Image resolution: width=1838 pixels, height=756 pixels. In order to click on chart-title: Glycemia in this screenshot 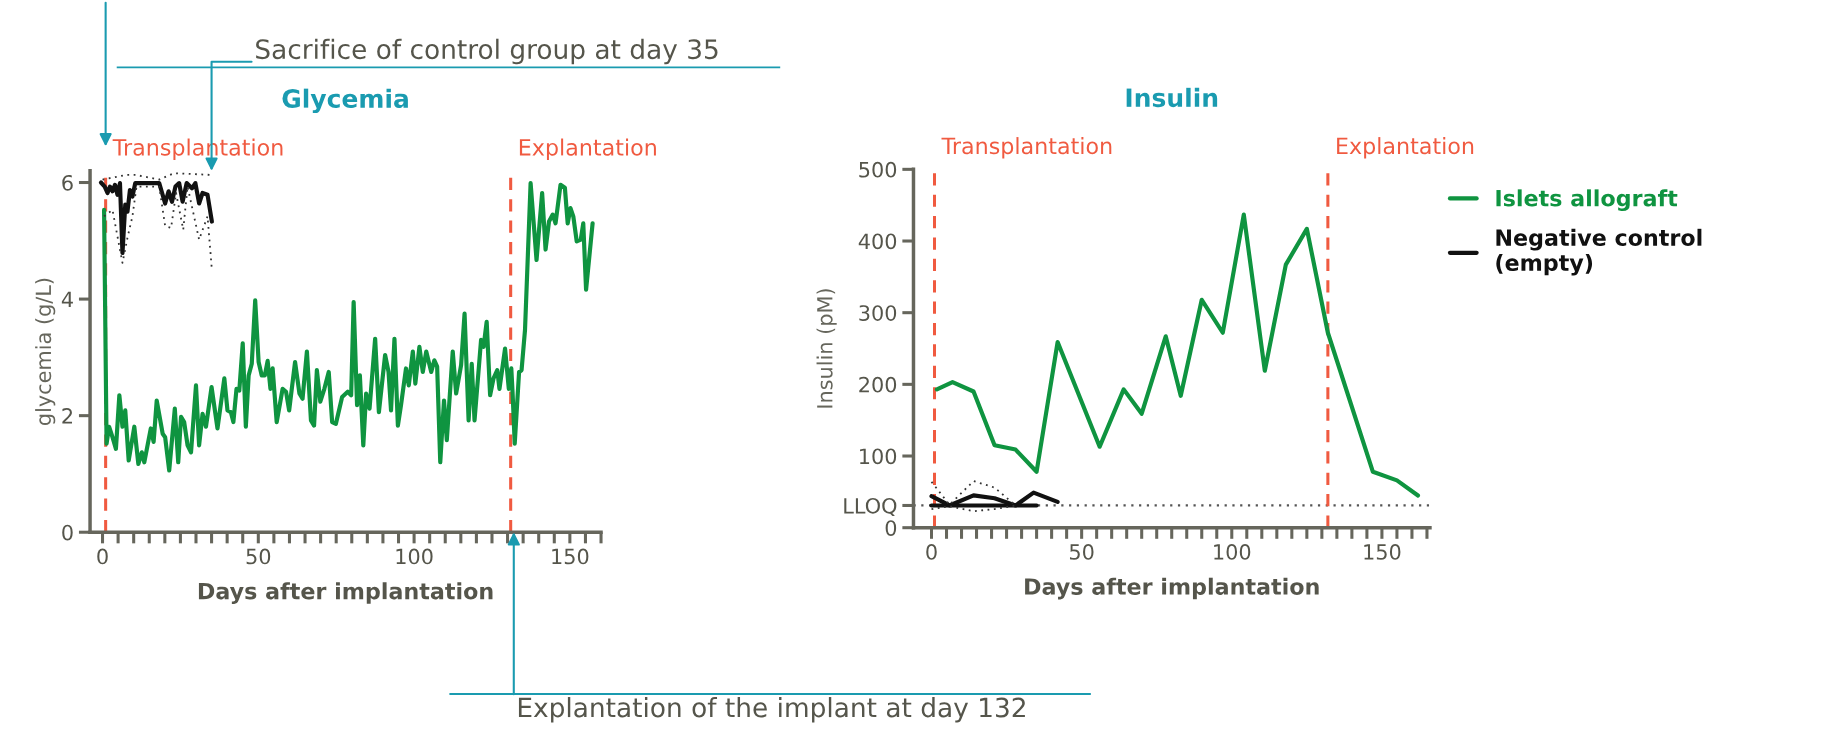, I will do `click(345, 101)`.